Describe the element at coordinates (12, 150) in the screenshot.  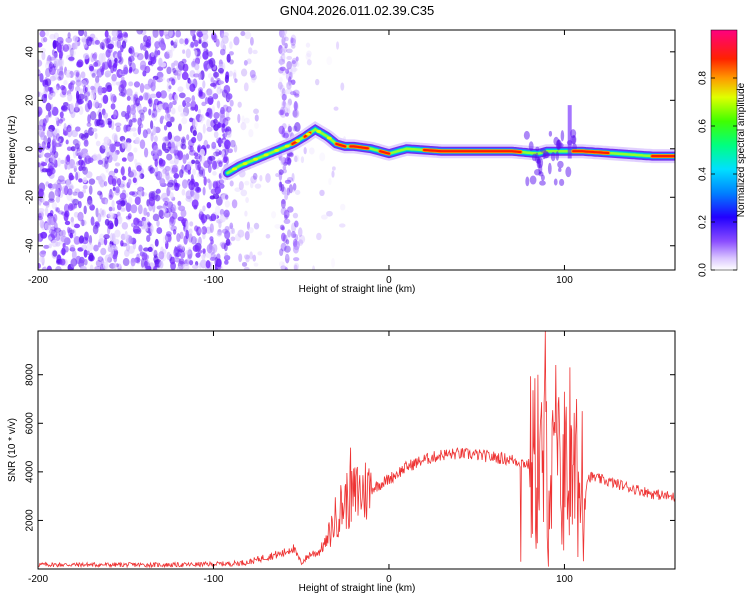
I see `spectrogram-y-axis-label: Frequency (Hz)` at that location.